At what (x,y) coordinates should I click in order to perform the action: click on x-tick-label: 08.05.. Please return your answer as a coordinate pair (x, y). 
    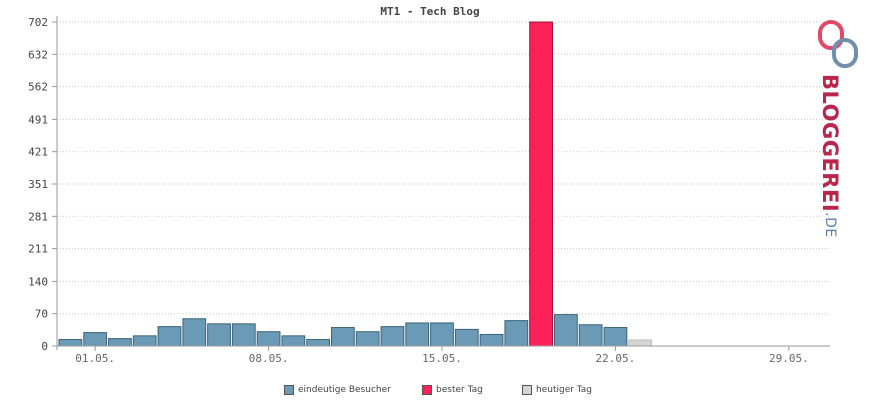
    Looking at the image, I should click on (269, 358).